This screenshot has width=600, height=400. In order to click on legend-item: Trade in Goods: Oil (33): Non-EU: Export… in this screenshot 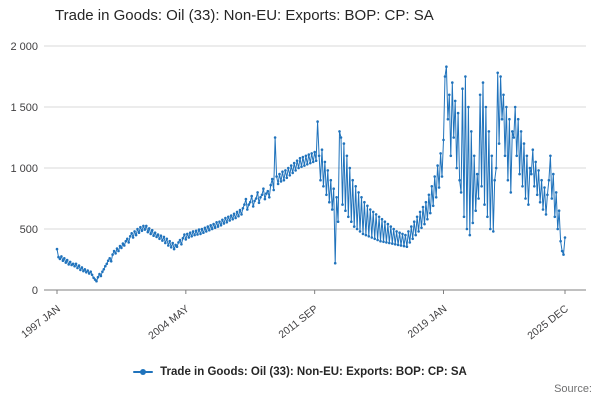, I will do `click(300, 372)`.